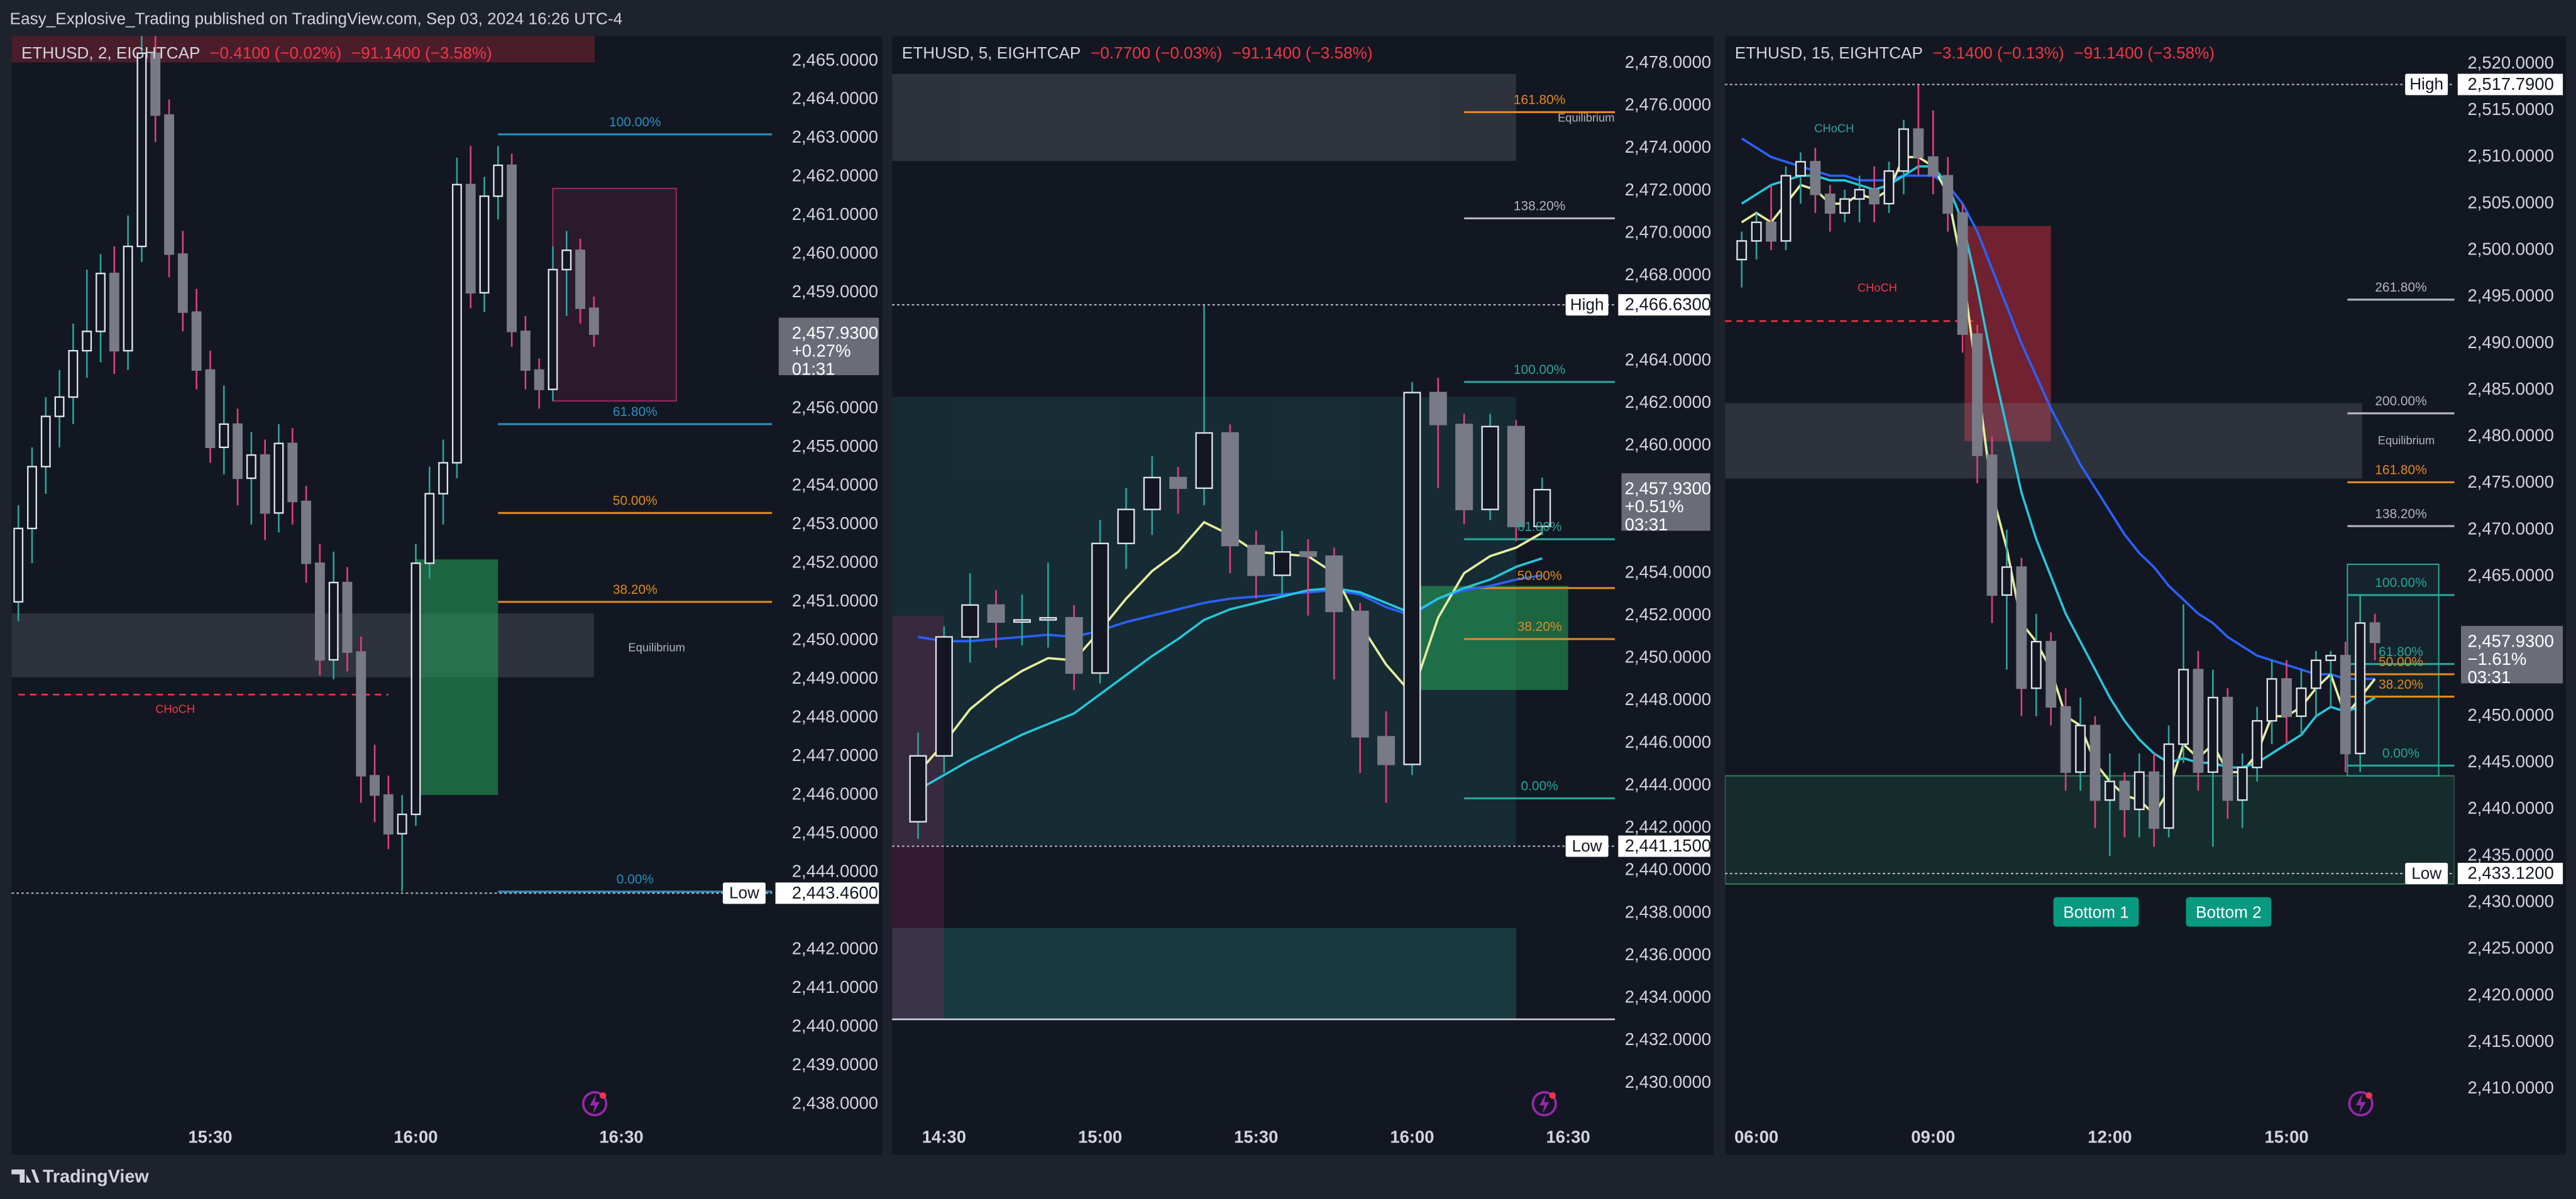 This screenshot has width=2576, height=1199. I want to click on y-tick-label: 2,515.0000, so click(2511, 109).